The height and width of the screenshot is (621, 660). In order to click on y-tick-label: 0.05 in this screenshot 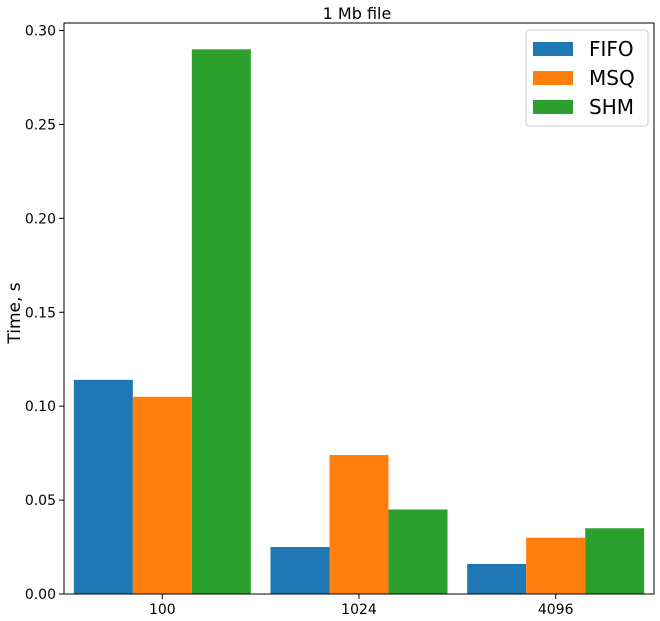, I will do `click(40, 501)`.